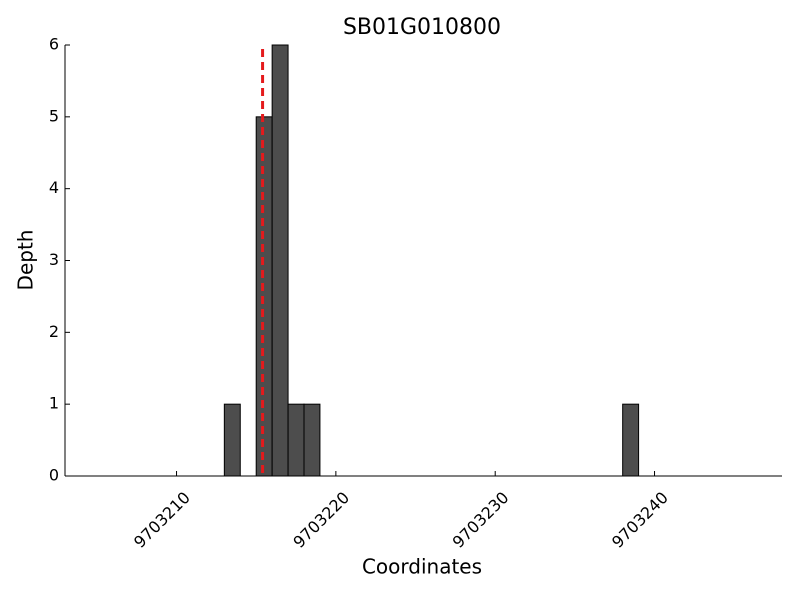  What do you see at coordinates (321, 520) in the screenshot?
I see `x-tick-label: 9703220` at bounding box center [321, 520].